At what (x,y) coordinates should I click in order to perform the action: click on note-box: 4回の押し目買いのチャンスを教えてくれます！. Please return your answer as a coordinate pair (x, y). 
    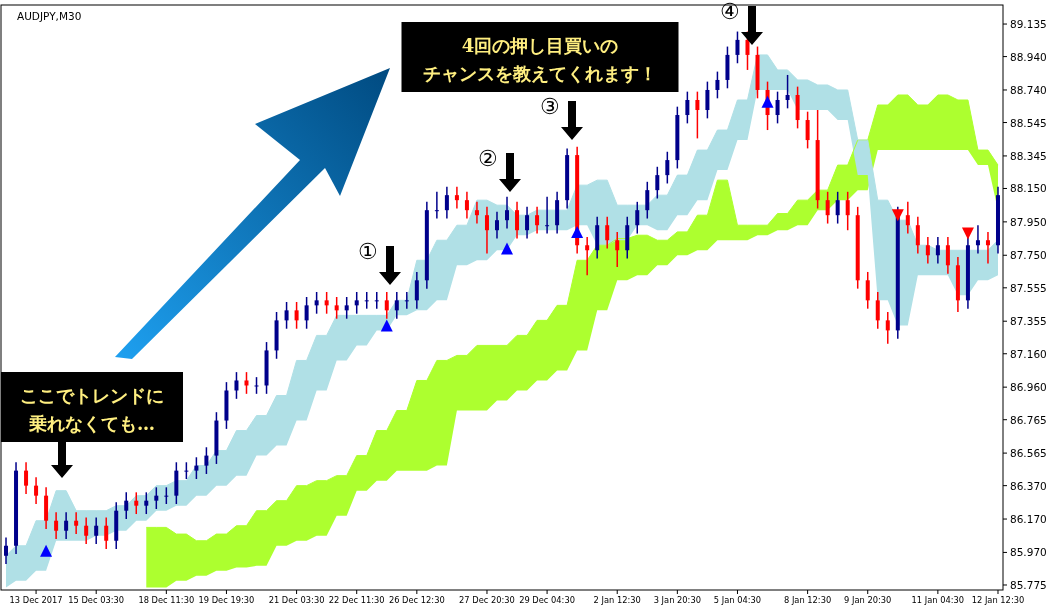
    Looking at the image, I should click on (540, 57).